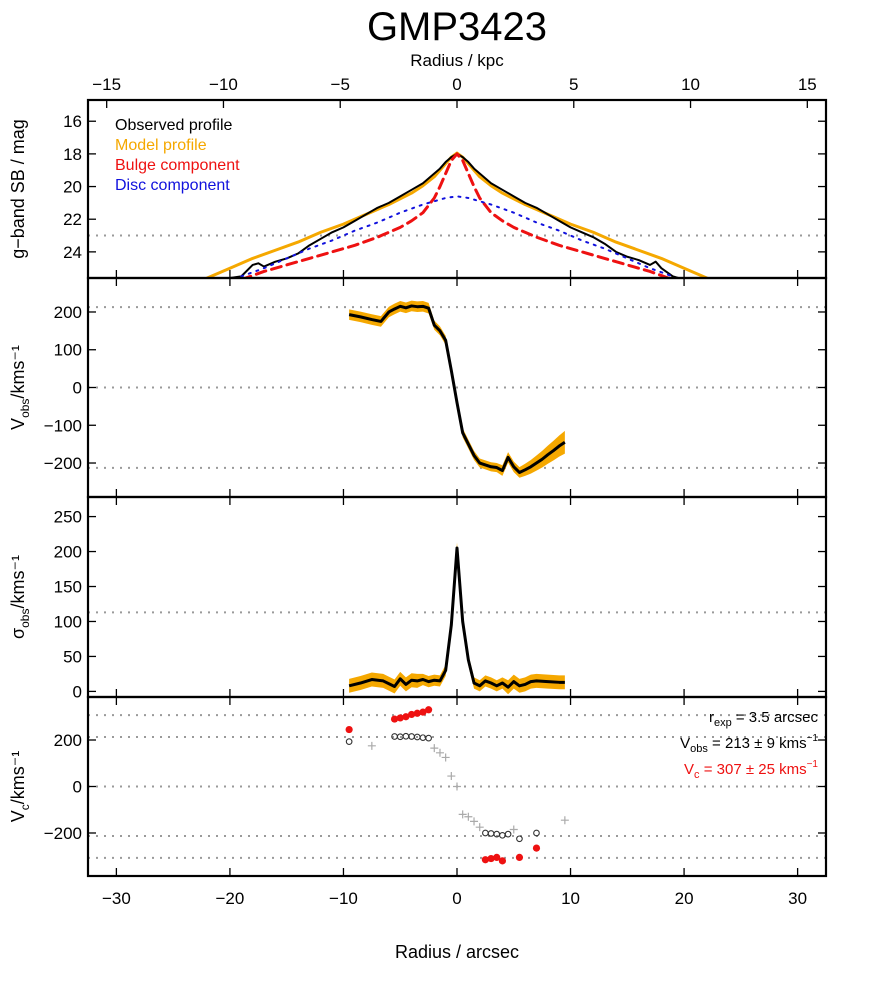 Image resolution: width=872 pixels, height=996 pixels. I want to click on series-observed-profile, so click(452, 215).